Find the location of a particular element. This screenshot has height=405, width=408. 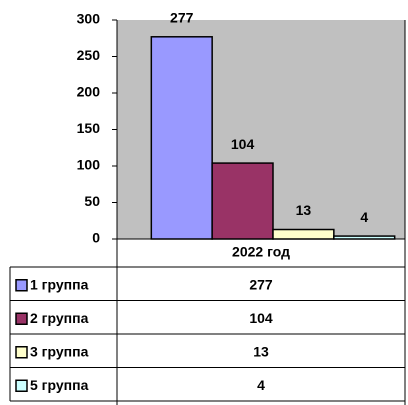

table-value: 104 is located at coordinates (261, 318).